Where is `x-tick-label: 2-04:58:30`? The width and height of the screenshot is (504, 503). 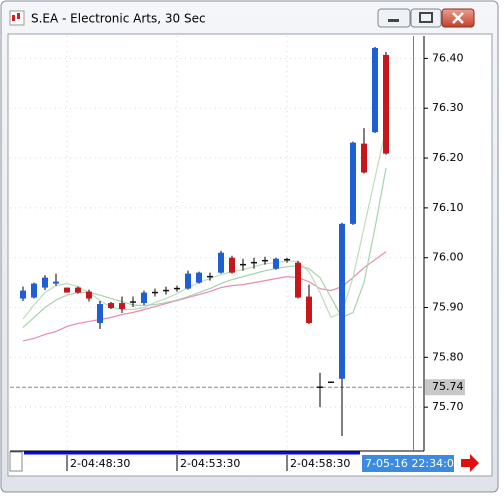
x-tick-label: 2-04:58:30 is located at coordinates (320, 463).